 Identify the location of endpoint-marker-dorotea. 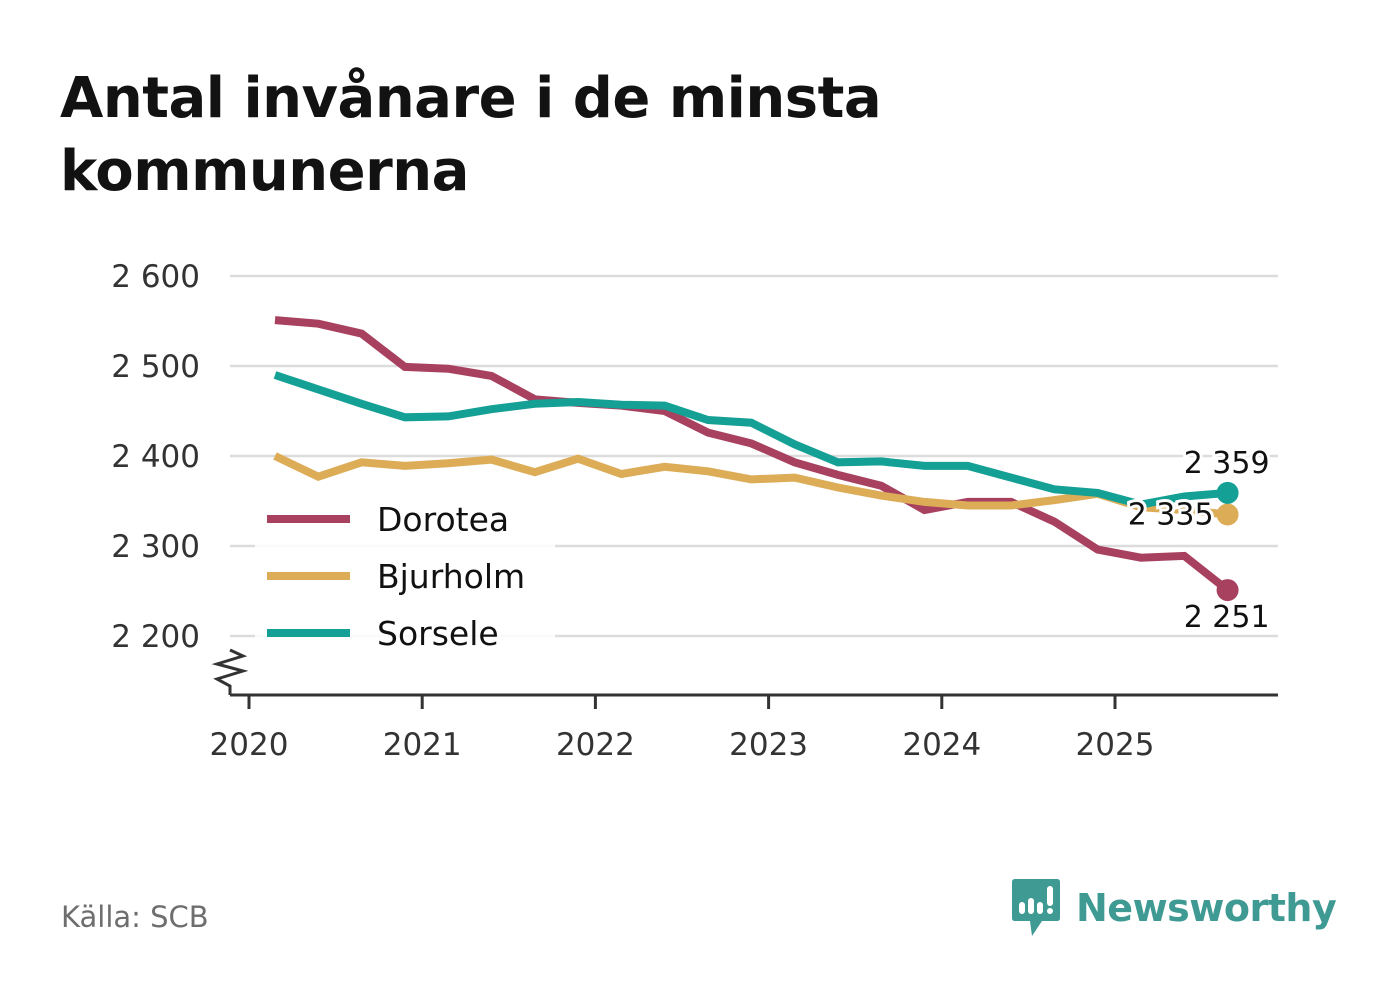
(1227, 590).